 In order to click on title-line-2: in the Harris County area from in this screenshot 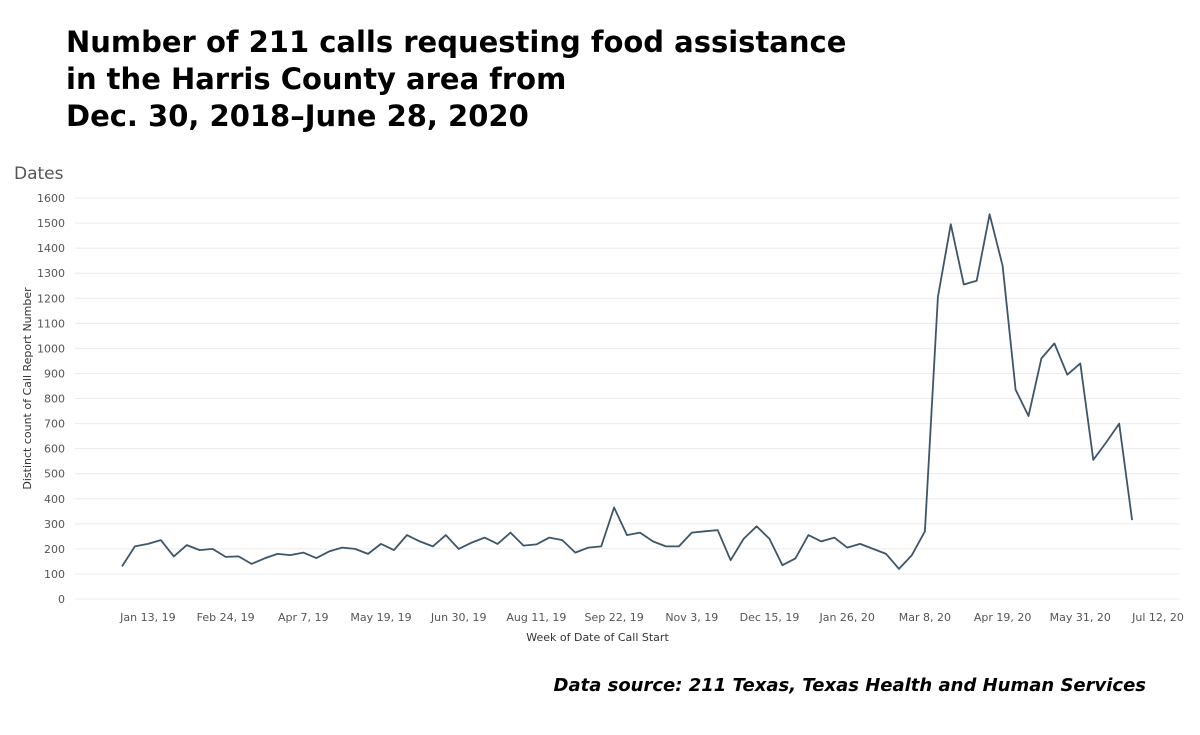, I will do `click(316, 79)`.